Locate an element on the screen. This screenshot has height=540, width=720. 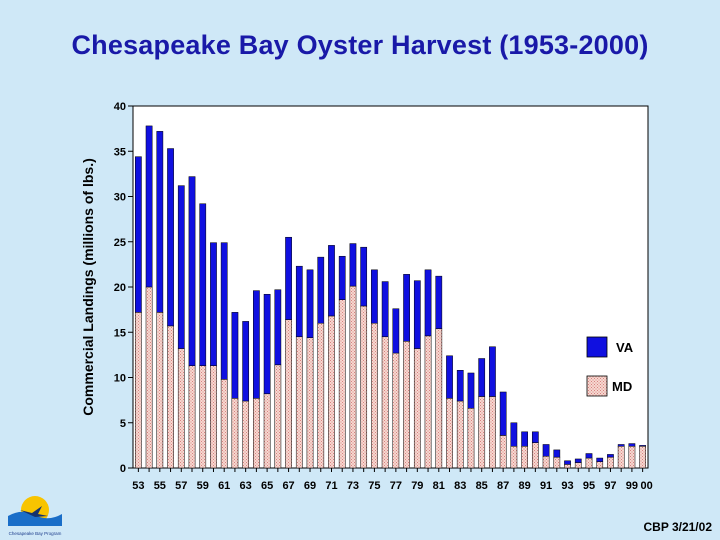
x-tick-label: 75 is located at coordinates (374, 486).